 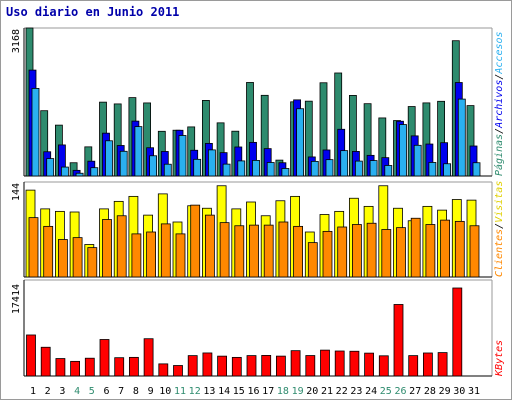 What do you see at coordinates (151, 391) in the screenshot?
I see `x-tick-label-day-9: 9` at bounding box center [151, 391].